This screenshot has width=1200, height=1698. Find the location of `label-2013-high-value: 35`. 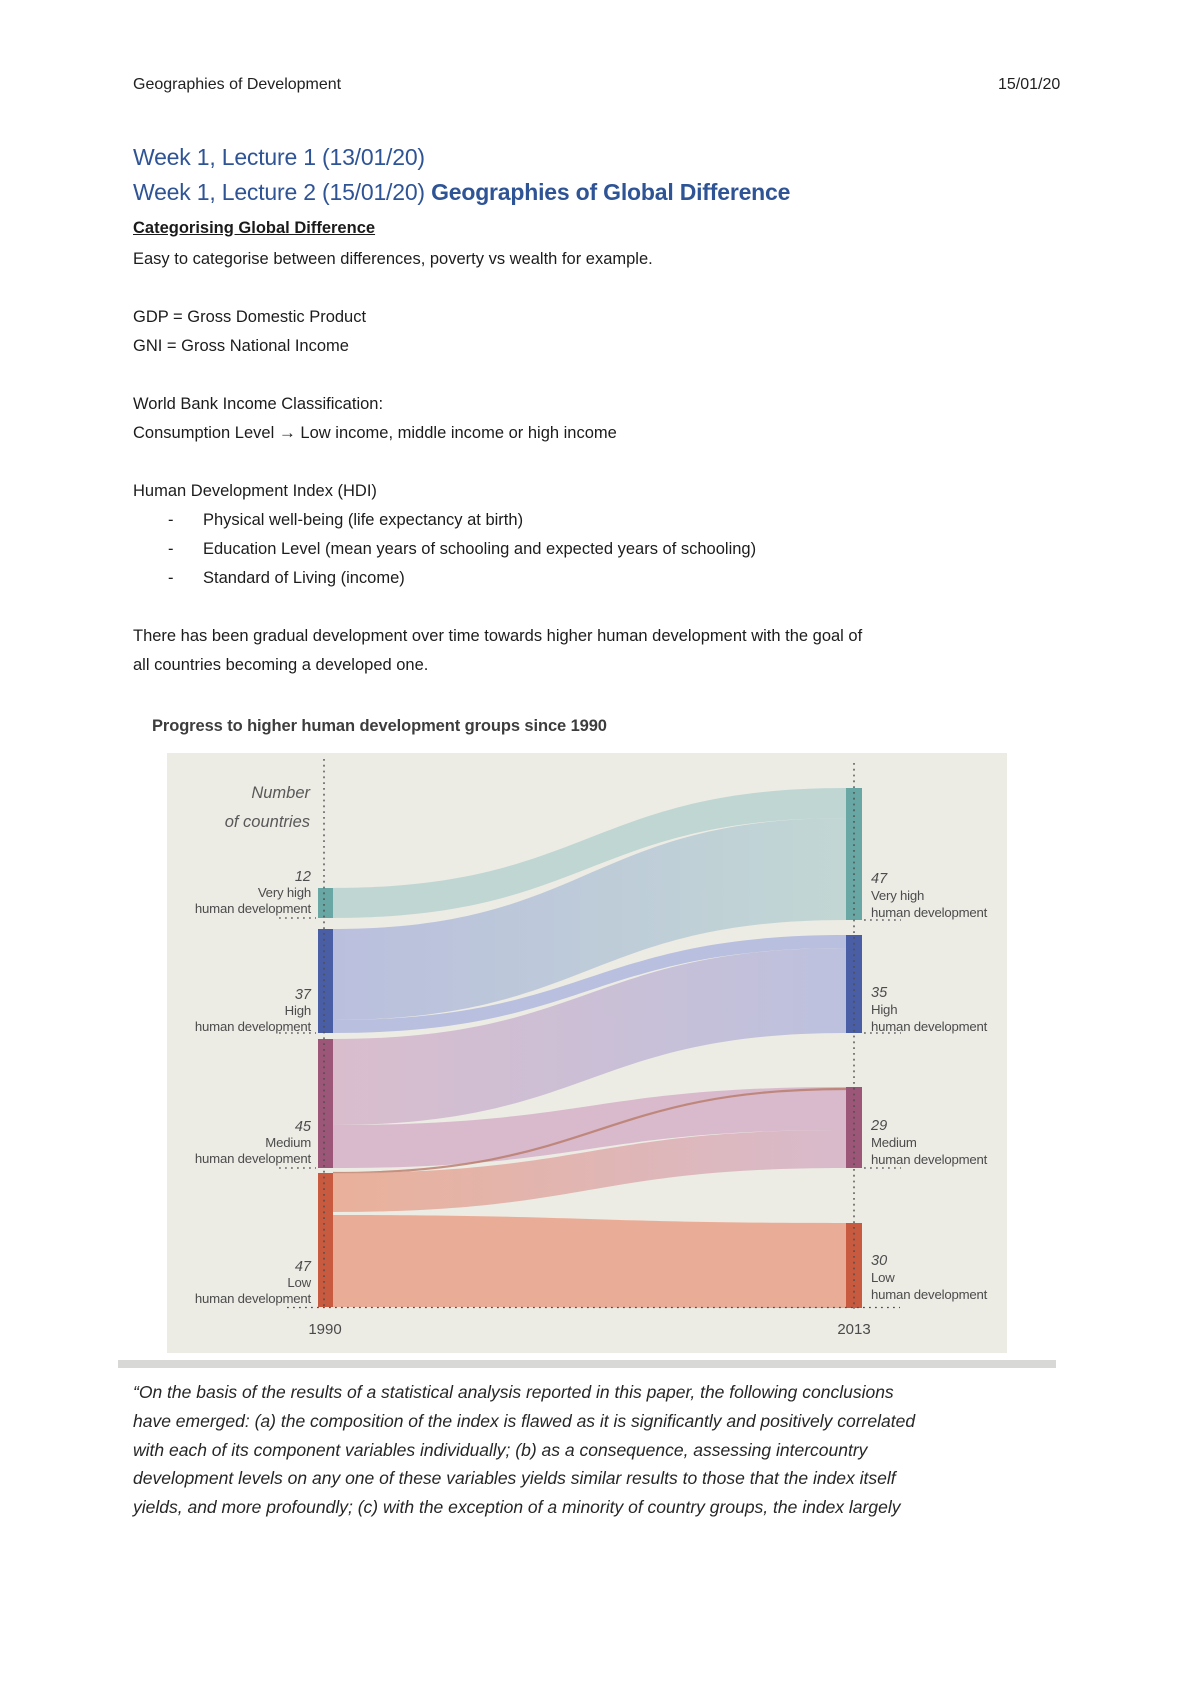

label-2013-high-value: 35 is located at coordinates (879, 993).